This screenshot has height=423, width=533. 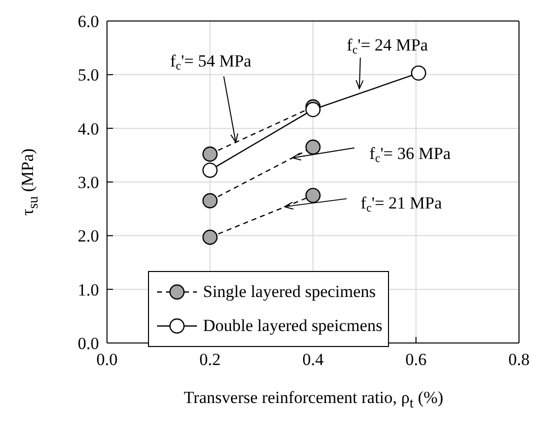 I want to click on y-tick-label: 3.0, so click(x=88, y=182).